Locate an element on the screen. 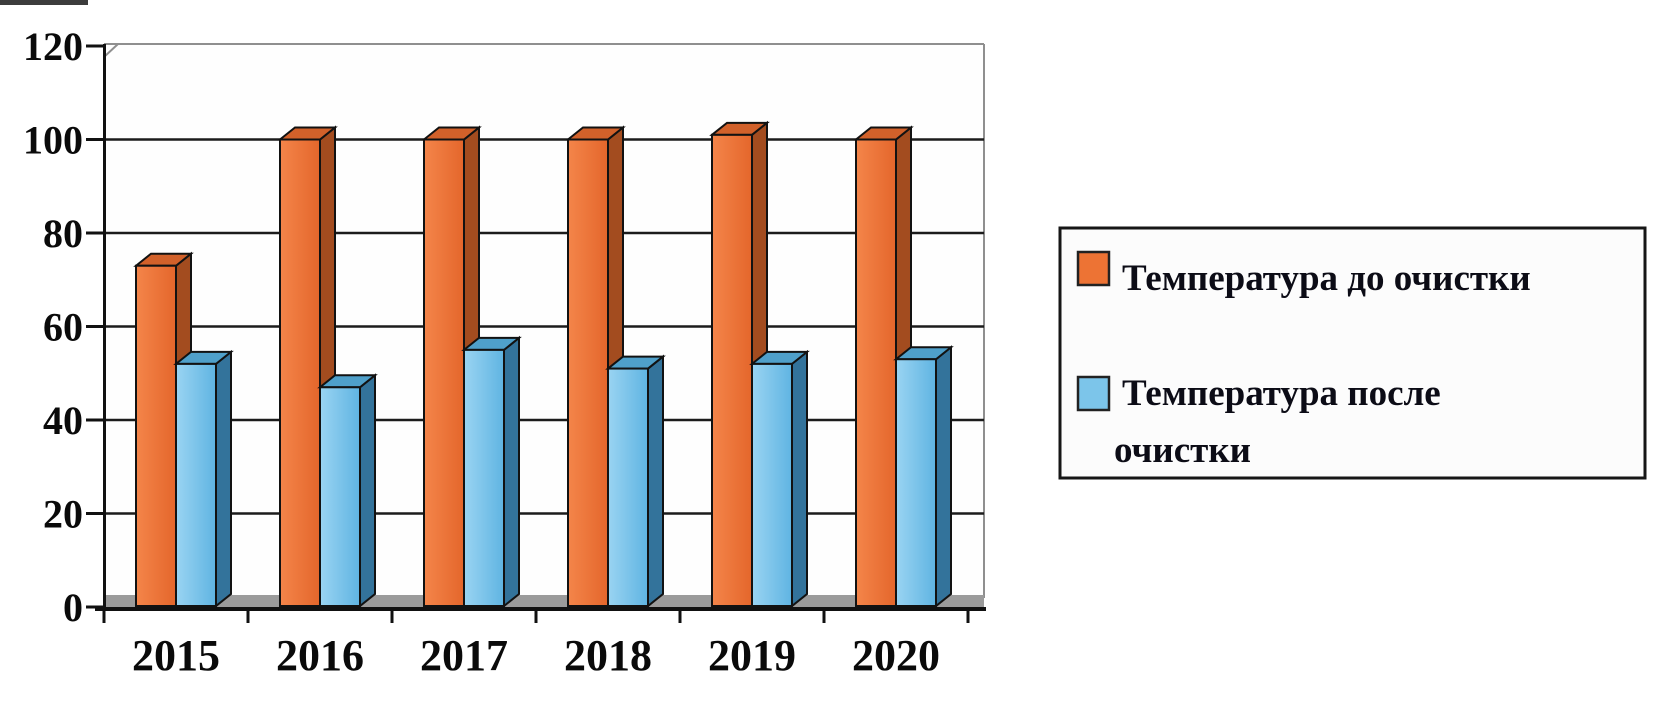 Image resolution: width=1675 pixels, height=705 pixels. bar-after-2016 is located at coordinates (347, 491).